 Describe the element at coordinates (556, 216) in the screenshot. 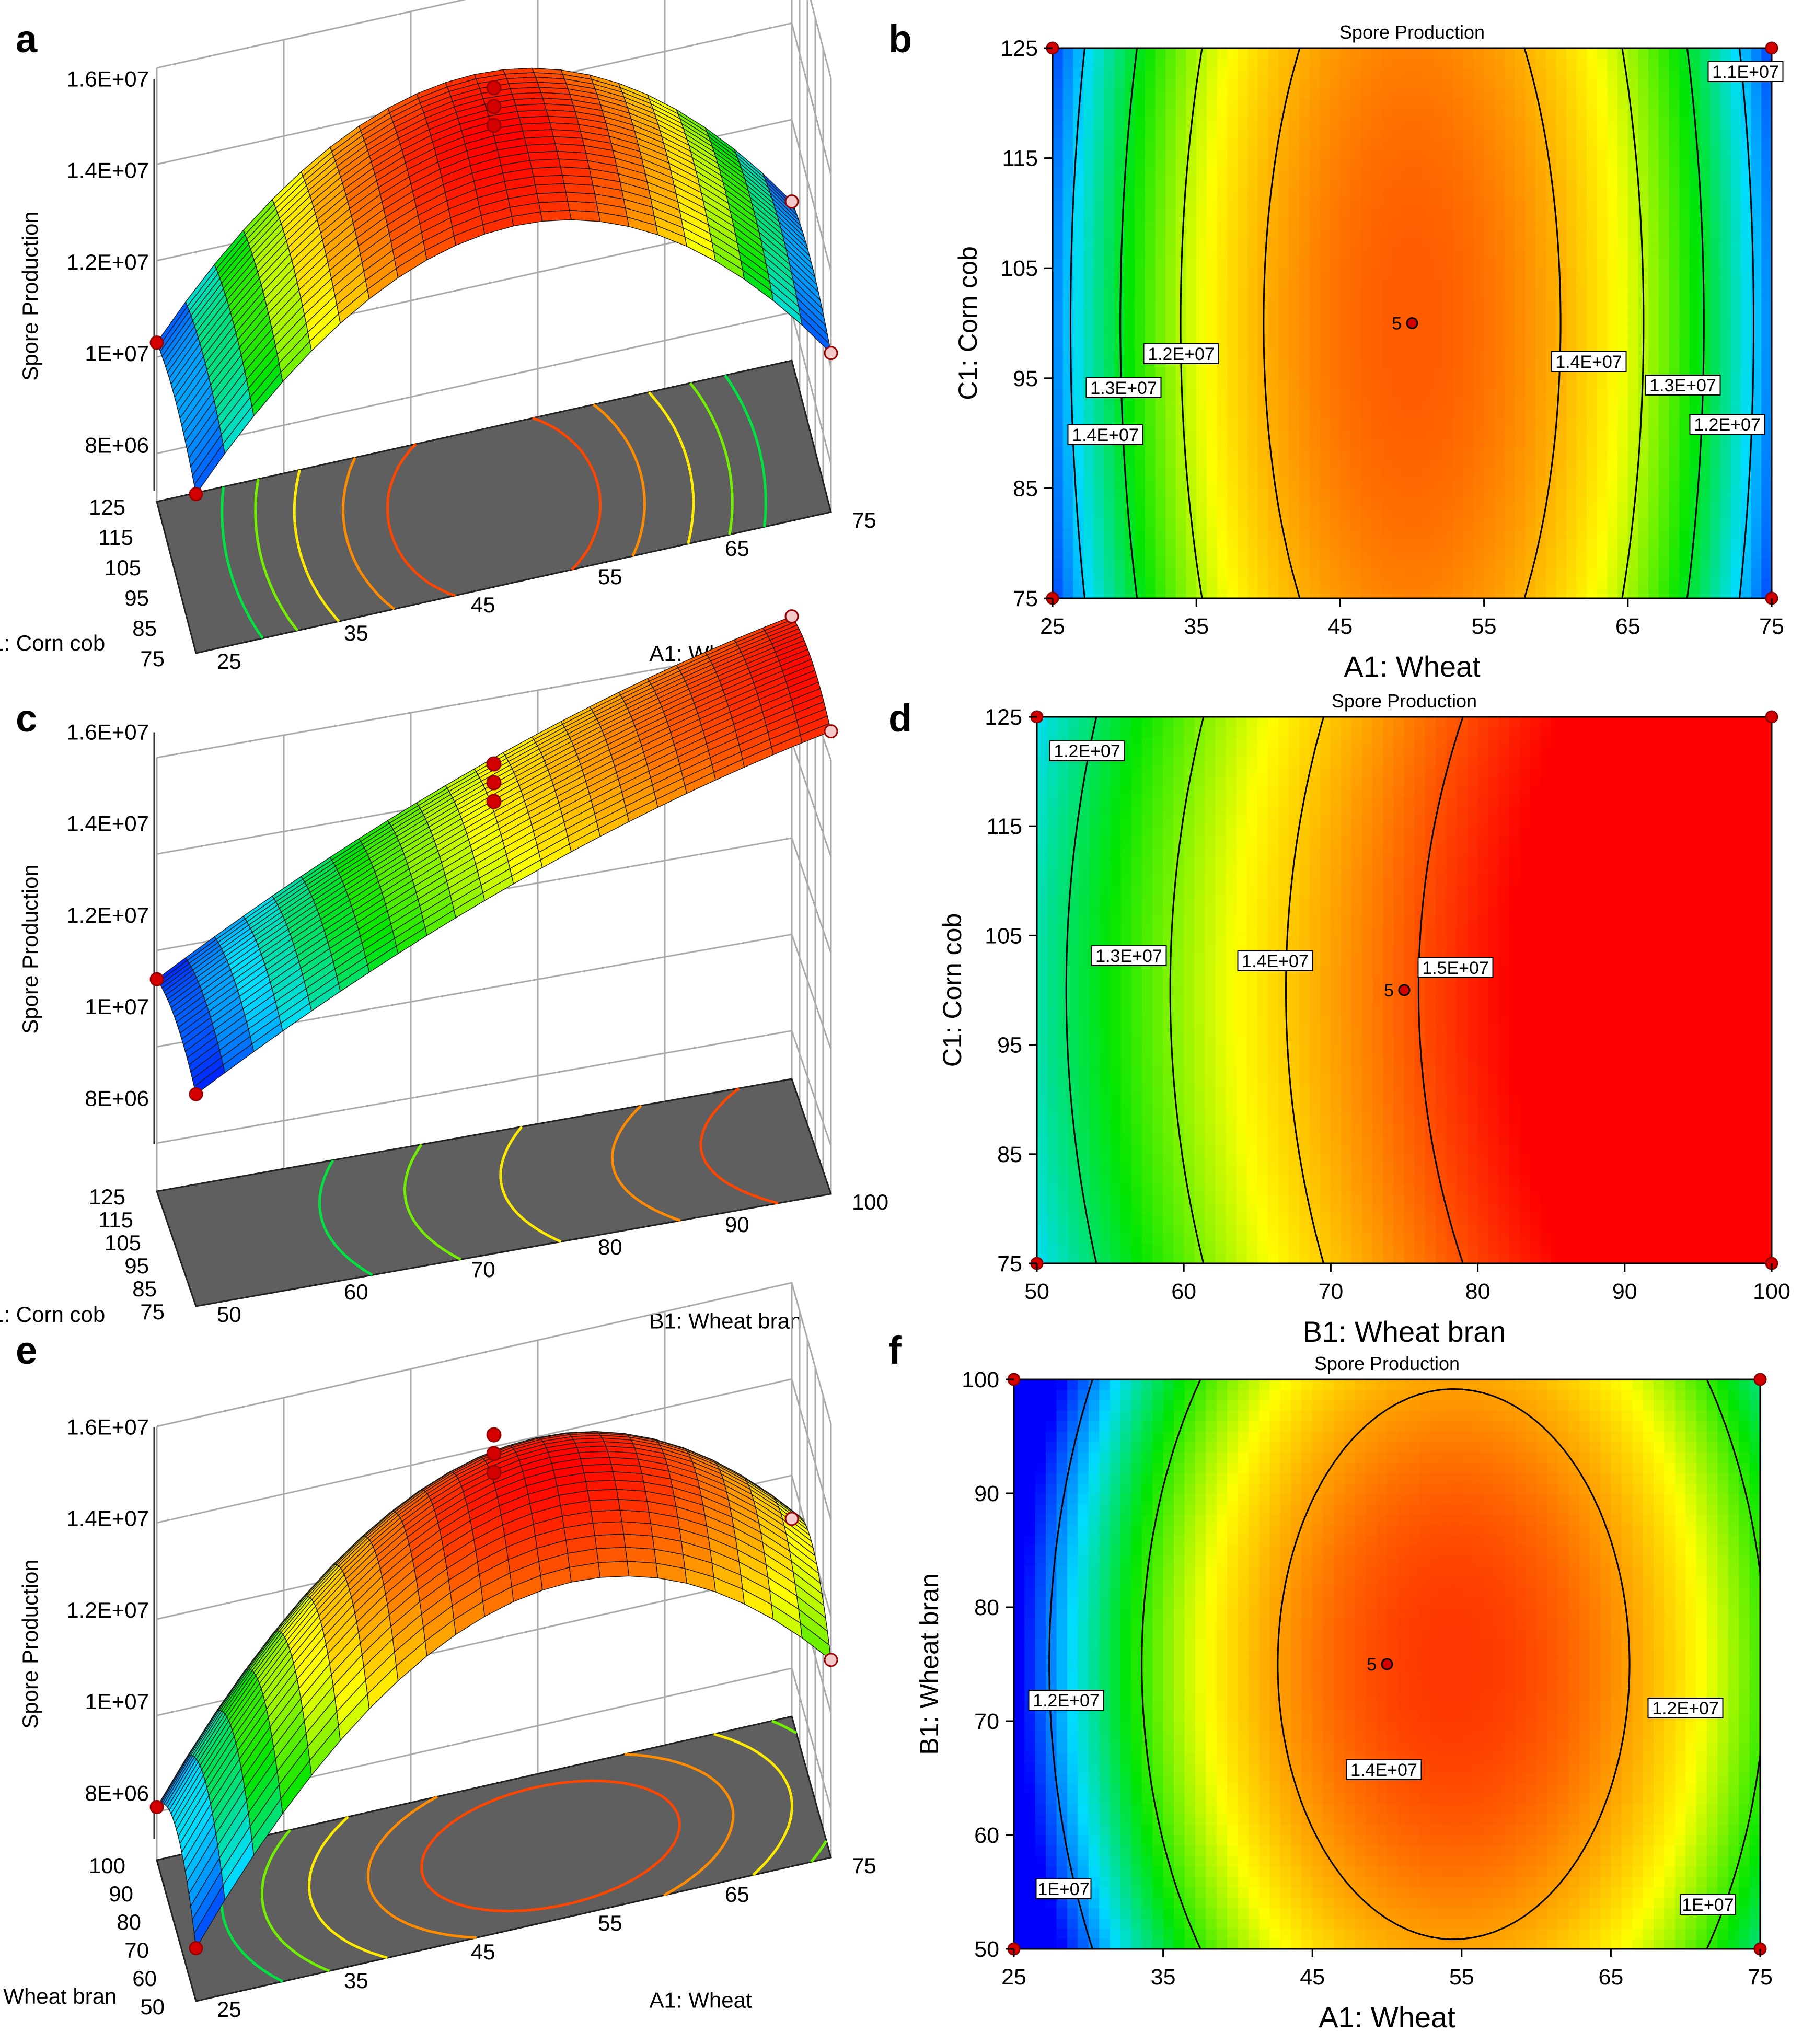

I see `surface-facet` at that location.